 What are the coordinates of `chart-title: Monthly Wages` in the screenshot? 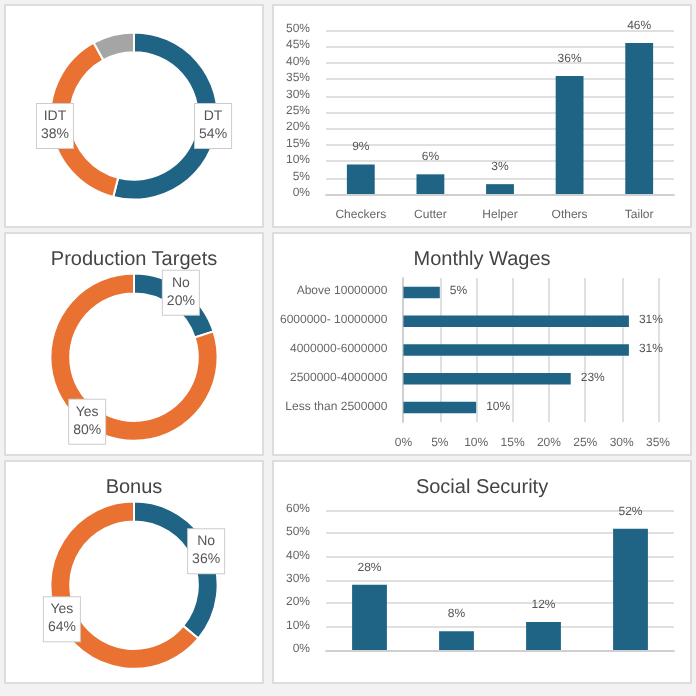 It's located at (482, 260).